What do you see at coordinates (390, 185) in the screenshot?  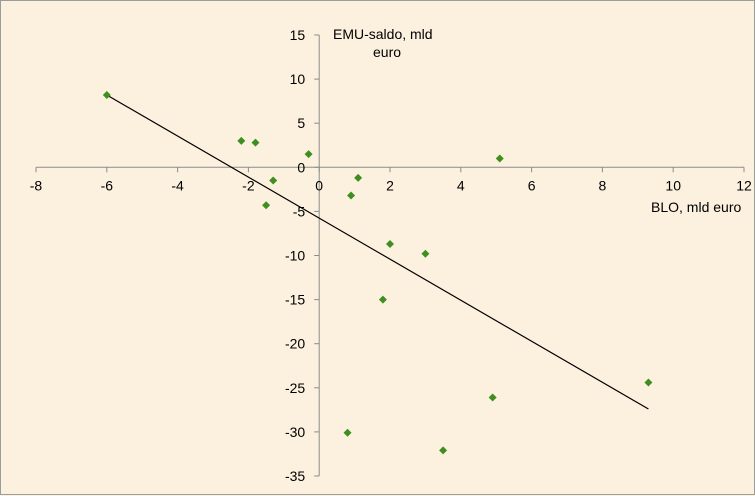 I see `x-tick-label: 2` at bounding box center [390, 185].